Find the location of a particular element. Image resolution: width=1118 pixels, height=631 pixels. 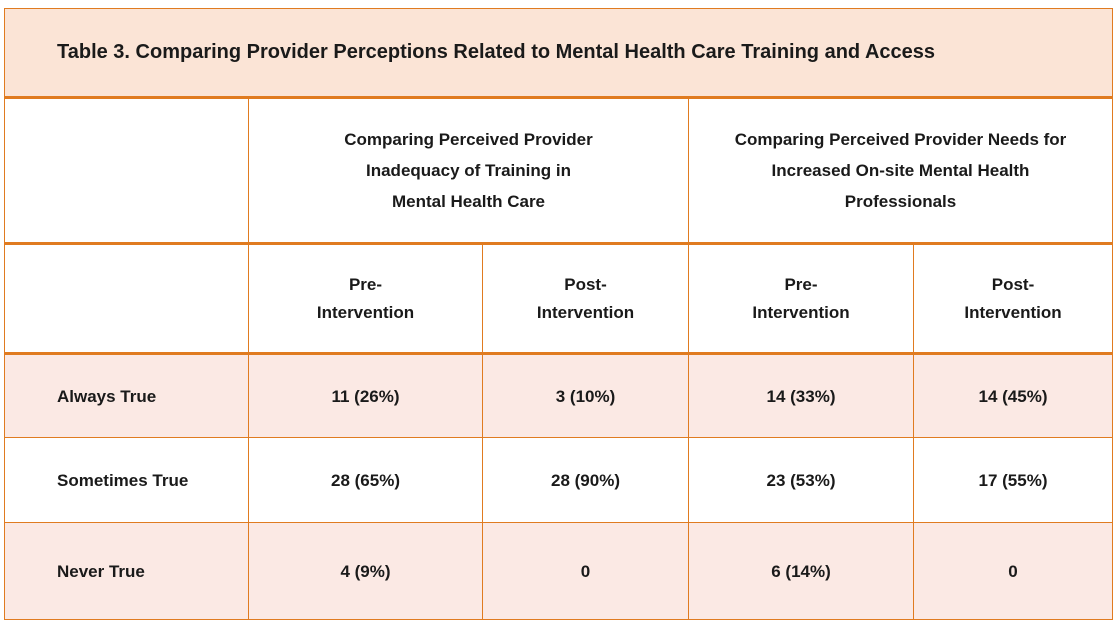

table-cell: 23 (53%) is located at coordinates (801, 480).